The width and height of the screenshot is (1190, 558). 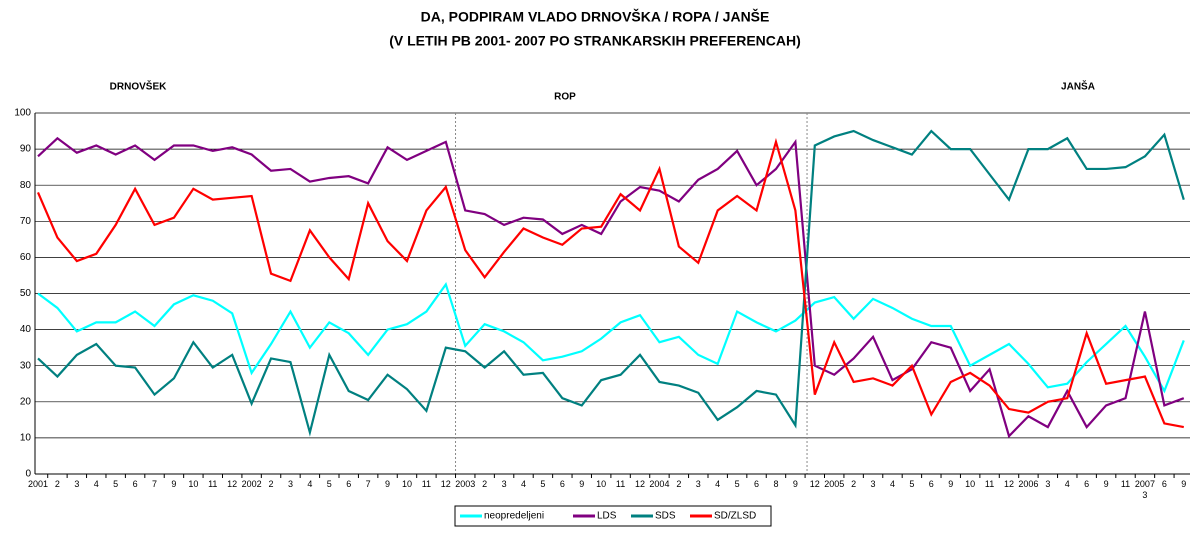 What do you see at coordinates (665, 516) in the screenshot?
I see `legend-label: SDS` at bounding box center [665, 516].